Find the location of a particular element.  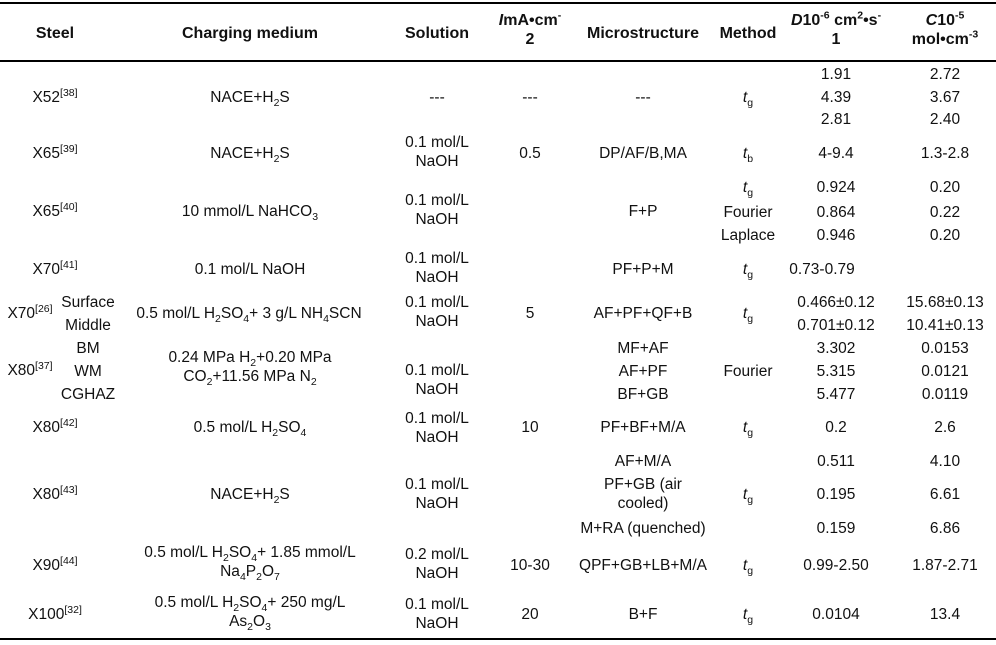

steel-x80-42: X80[42] is located at coordinates (55, 426).